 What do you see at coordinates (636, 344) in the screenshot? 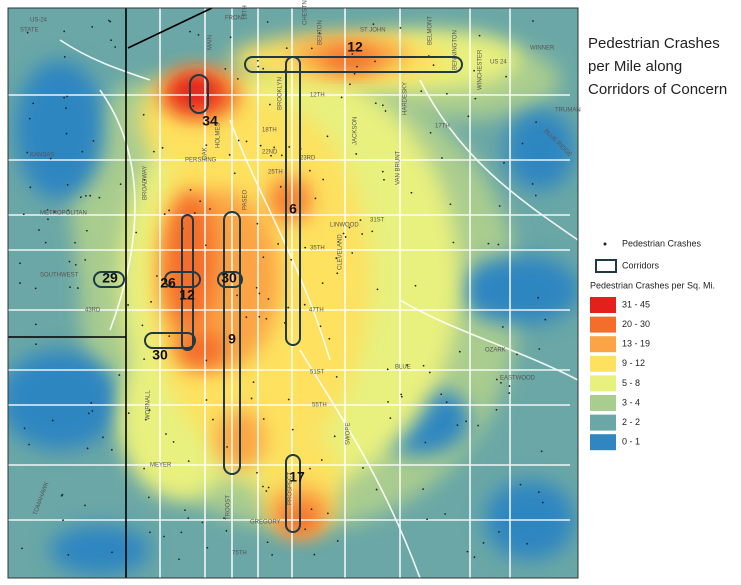
I see `legend-label: 13 - 19` at bounding box center [636, 344].